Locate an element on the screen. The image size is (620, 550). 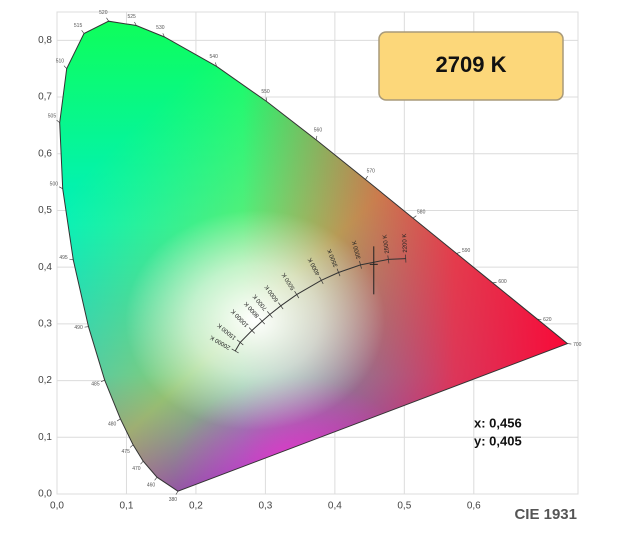
wavelength-label: 505 is located at coordinates (52, 117).